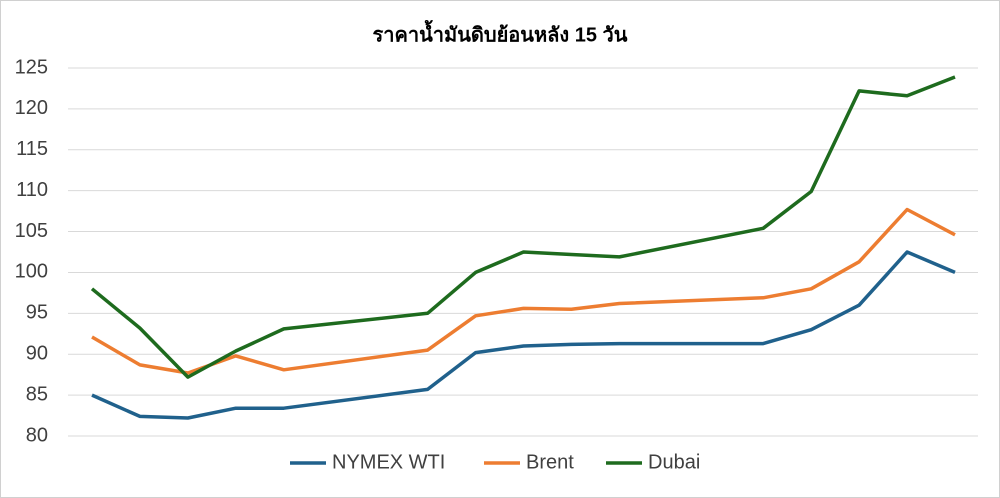  Describe the element at coordinates (550, 462) in the screenshot. I see `legend-label: Brent` at that location.